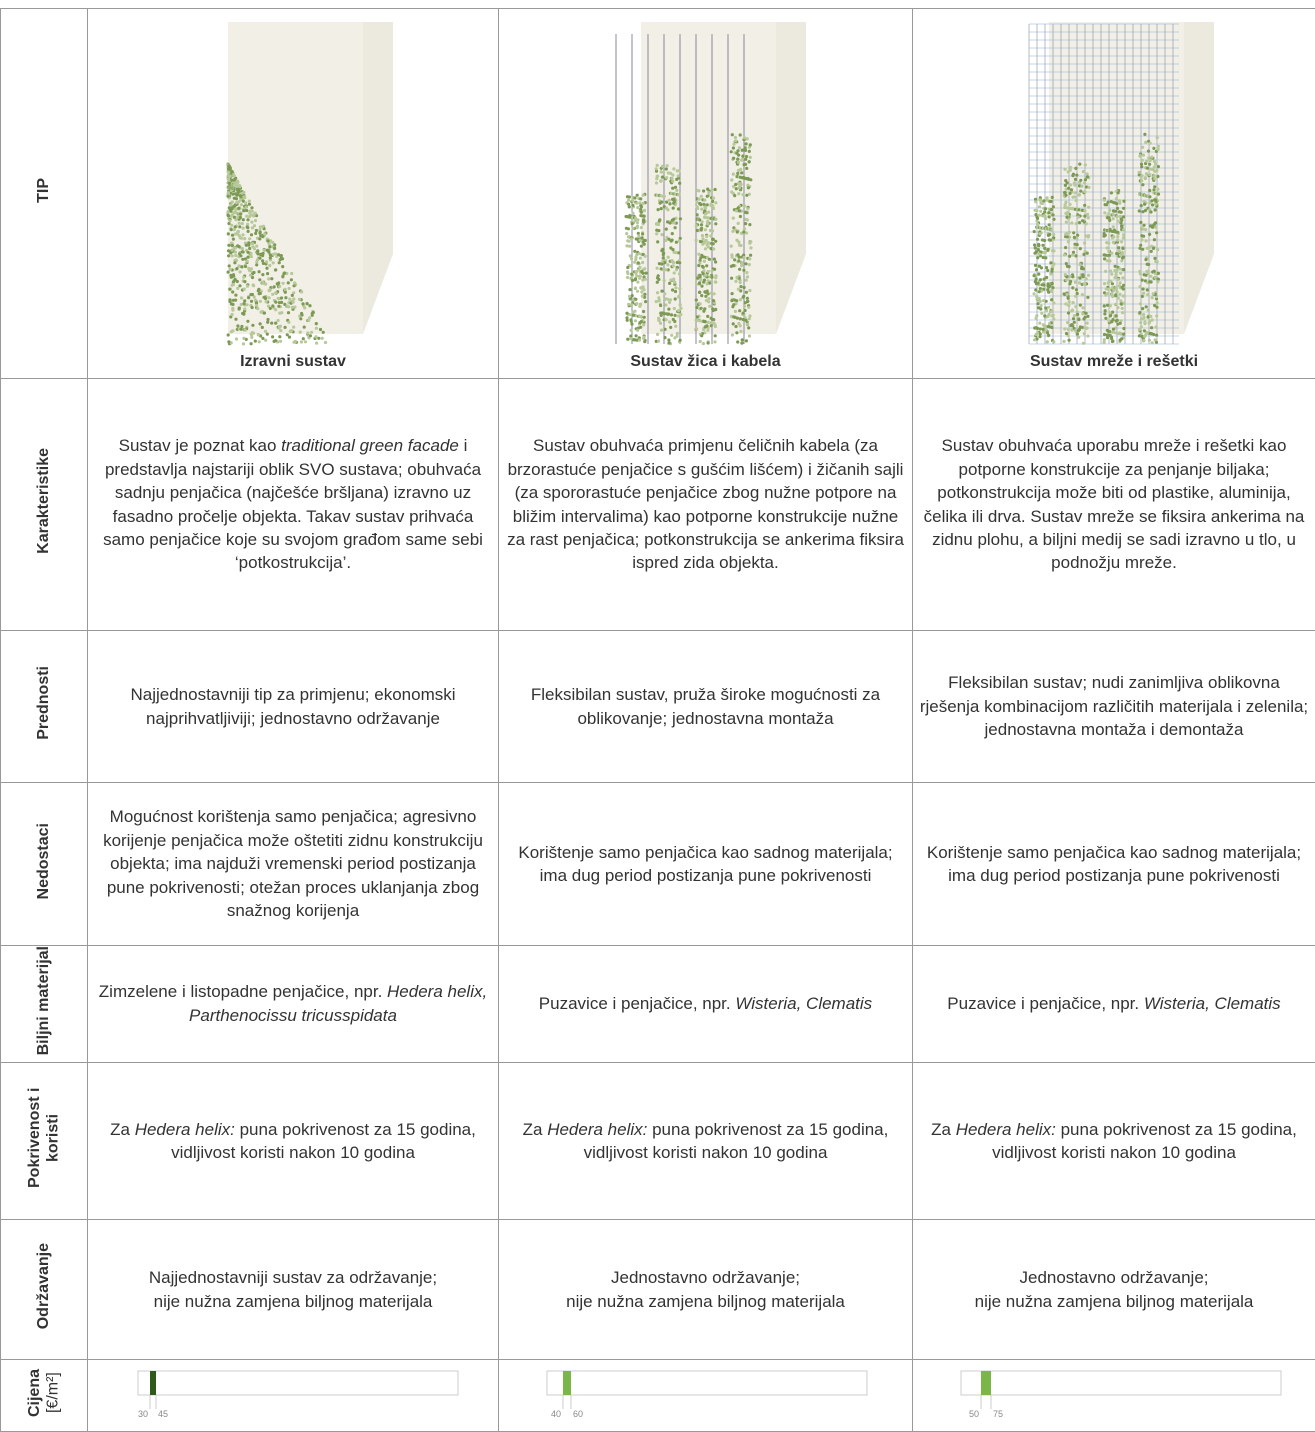  I want to click on row-label-main: Biljni materijal, so click(43, 1000).